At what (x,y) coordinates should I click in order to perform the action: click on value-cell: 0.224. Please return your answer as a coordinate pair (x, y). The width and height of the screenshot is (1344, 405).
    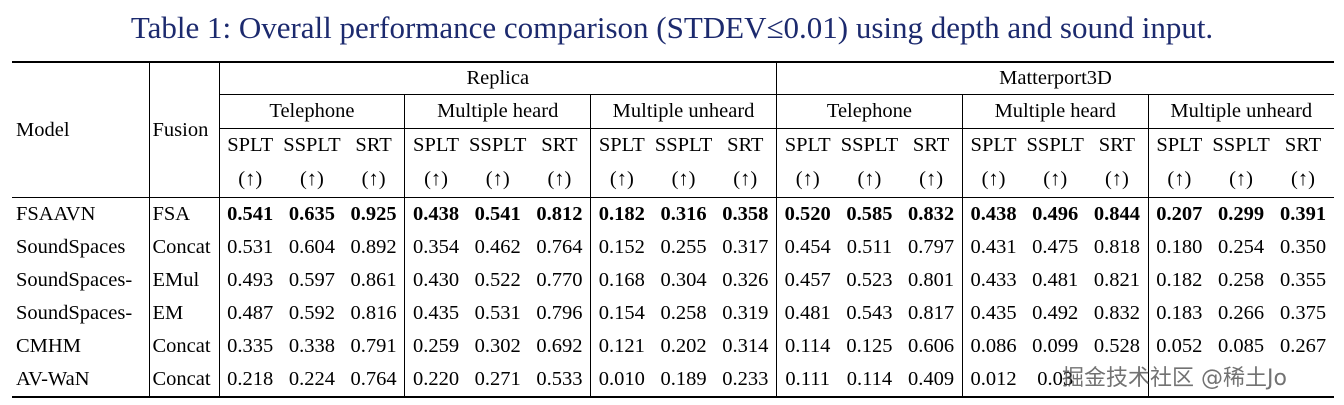
    Looking at the image, I should click on (311, 380).